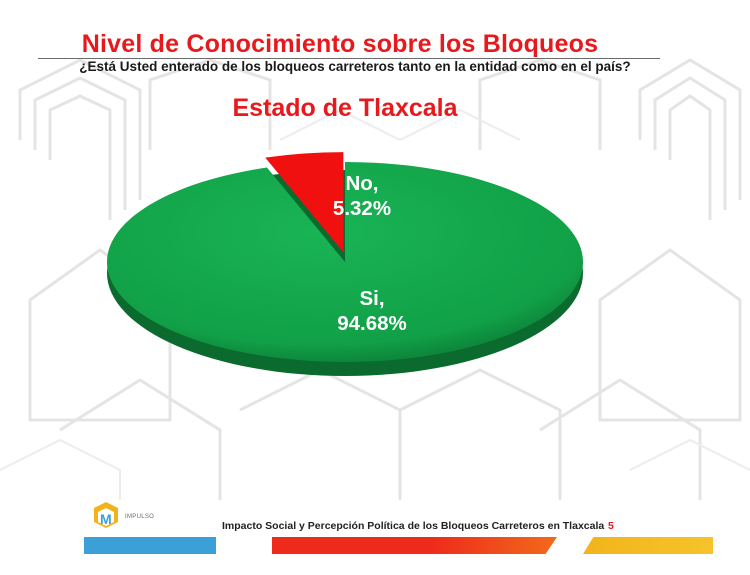 Image resolution: width=750 pixels, height=575 pixels. I want to click on impulso-logo: M, so click(106, 515).